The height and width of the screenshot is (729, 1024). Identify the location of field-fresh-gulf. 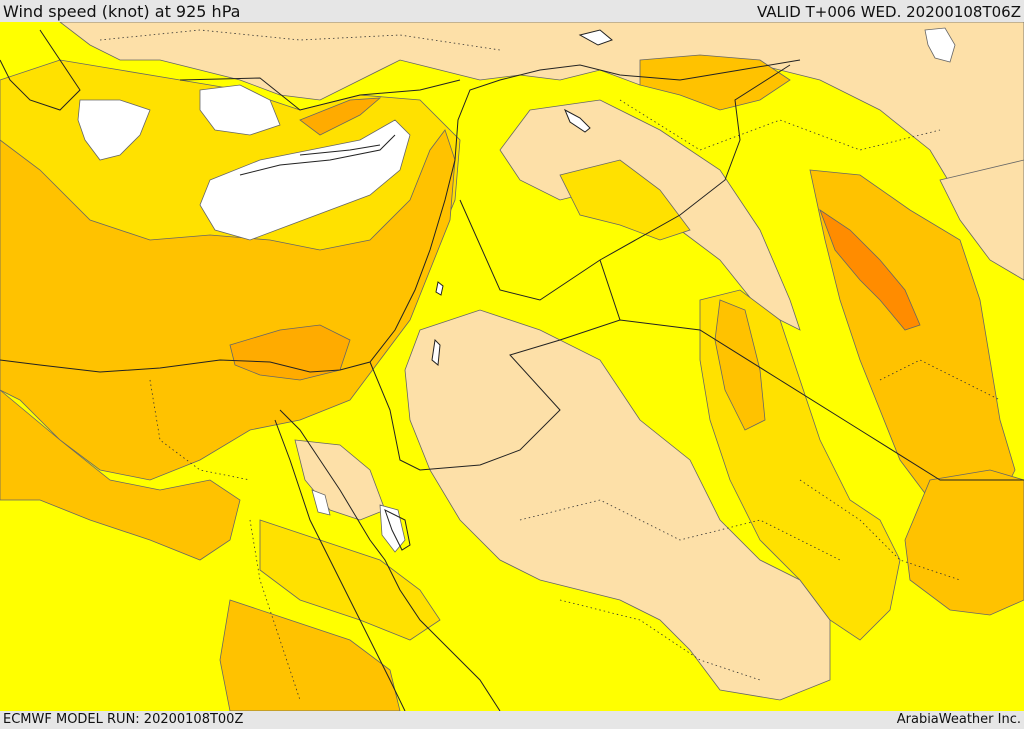
(964, 542).